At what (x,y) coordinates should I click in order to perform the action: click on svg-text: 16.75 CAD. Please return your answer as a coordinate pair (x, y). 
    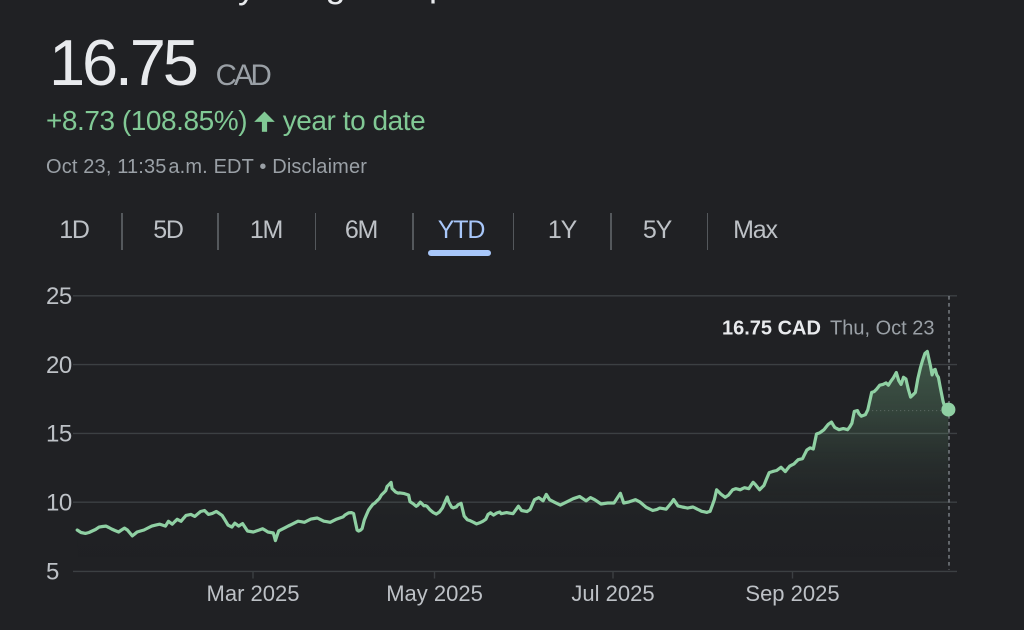
    Looking at the image, I should click on (771, 329).